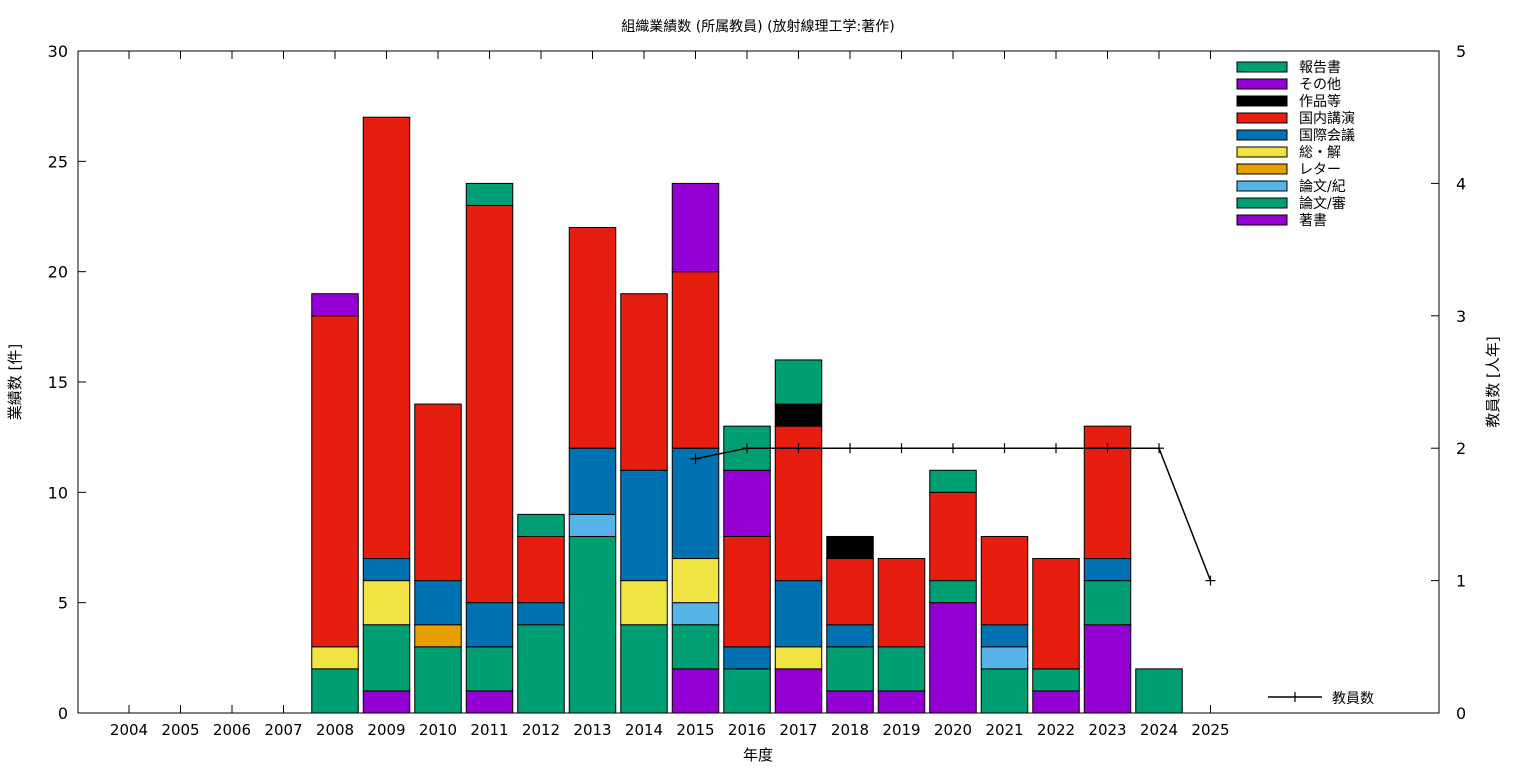 This screenshot has height=768, width=1536. I want to click on x-tick-label: 2014, so click(644, 730).